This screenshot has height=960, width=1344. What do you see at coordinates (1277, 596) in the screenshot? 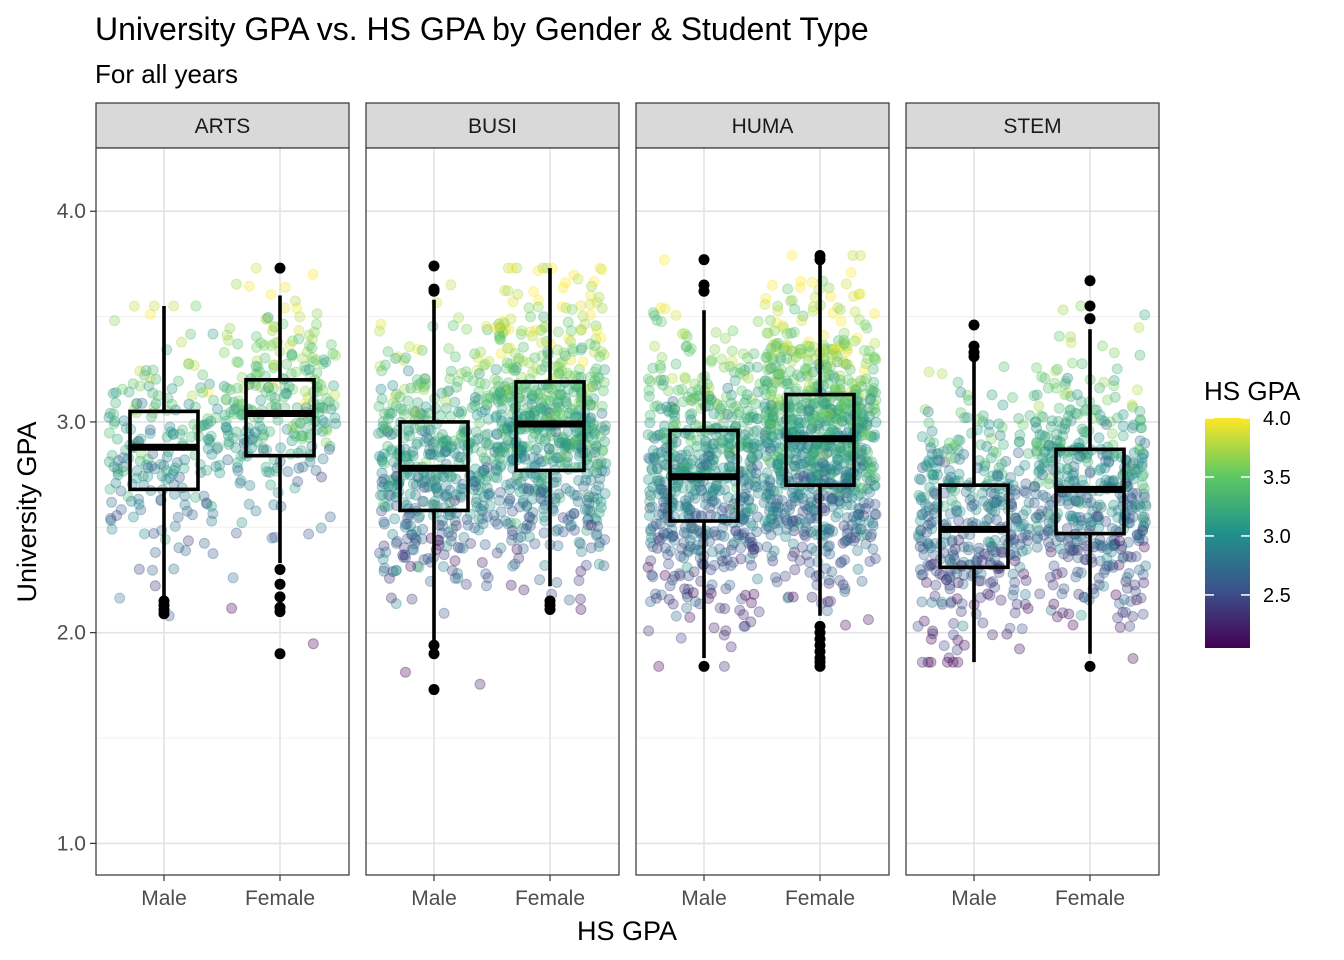
I see `legend-label: 2.5` at bounding box center [1277, 596].